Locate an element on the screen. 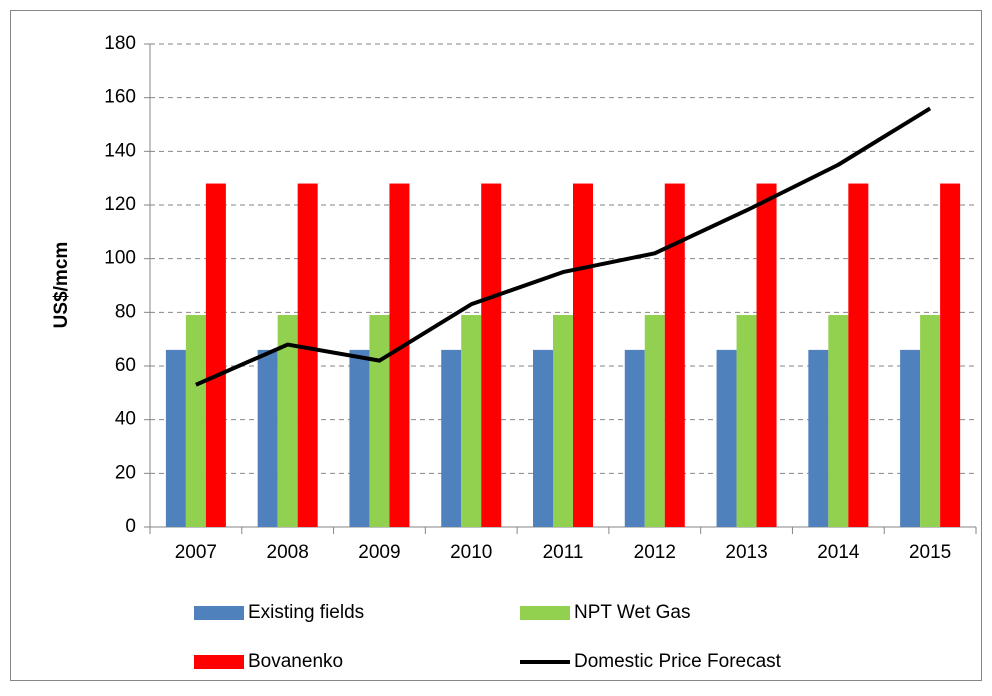 The image size is (992, 696). y-tick-label: 0 is located at coordinates (130, 526).